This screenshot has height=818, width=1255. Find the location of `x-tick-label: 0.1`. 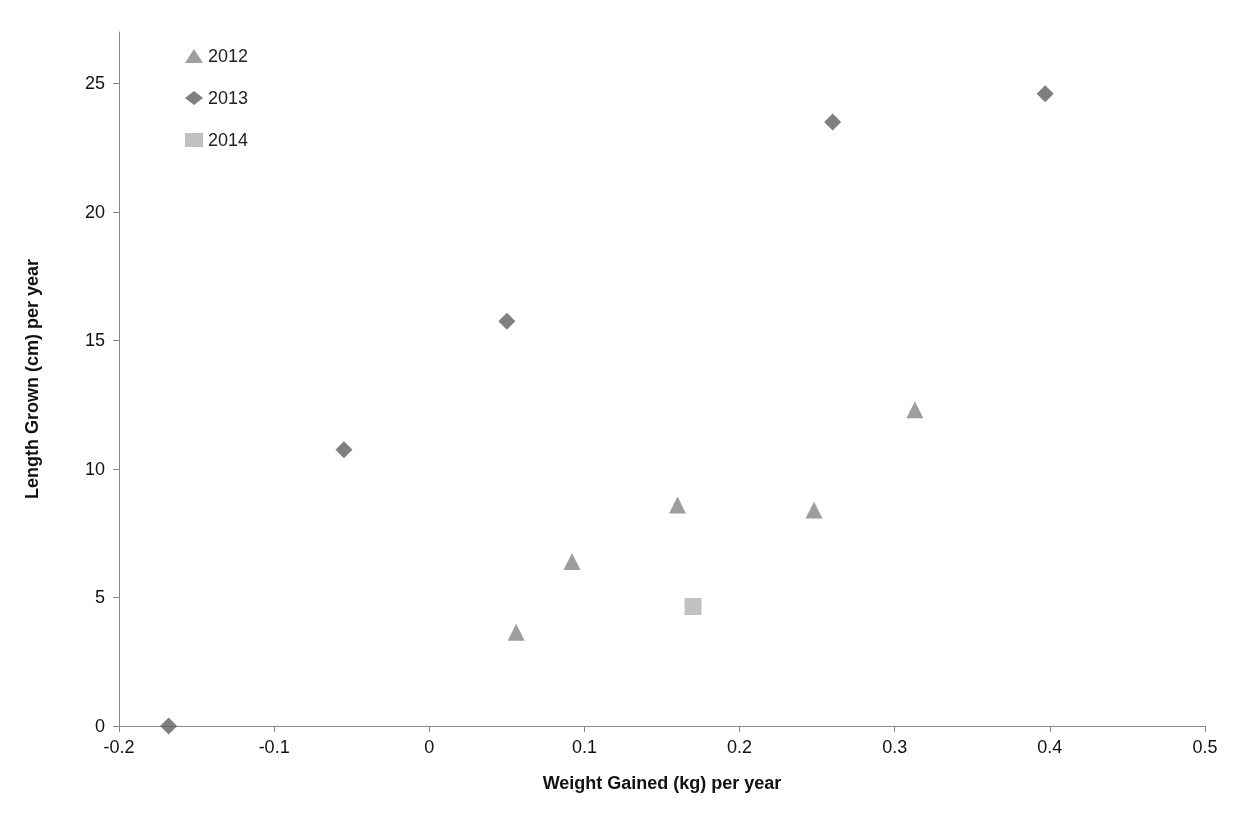

x-tick-label: 0.1 is located at coordinates (584, 747).